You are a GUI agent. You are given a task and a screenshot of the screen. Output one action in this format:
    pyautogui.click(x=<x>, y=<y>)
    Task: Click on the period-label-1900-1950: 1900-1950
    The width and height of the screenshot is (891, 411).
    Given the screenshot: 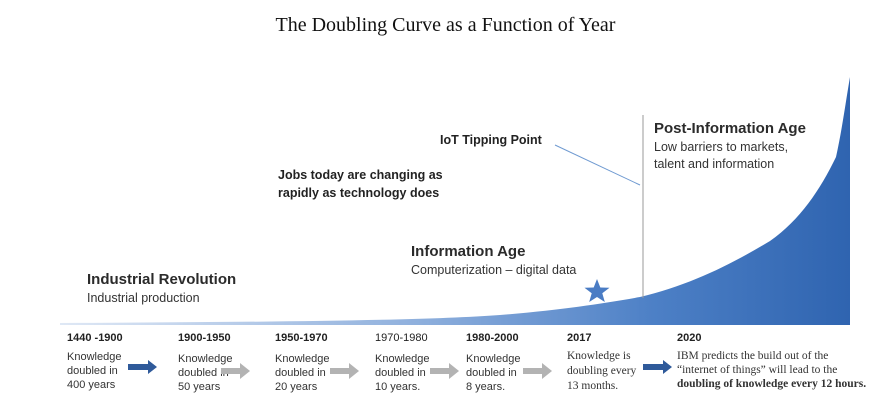 What is the action you would take?
    pyautogui.click(x=204, y=338)
    